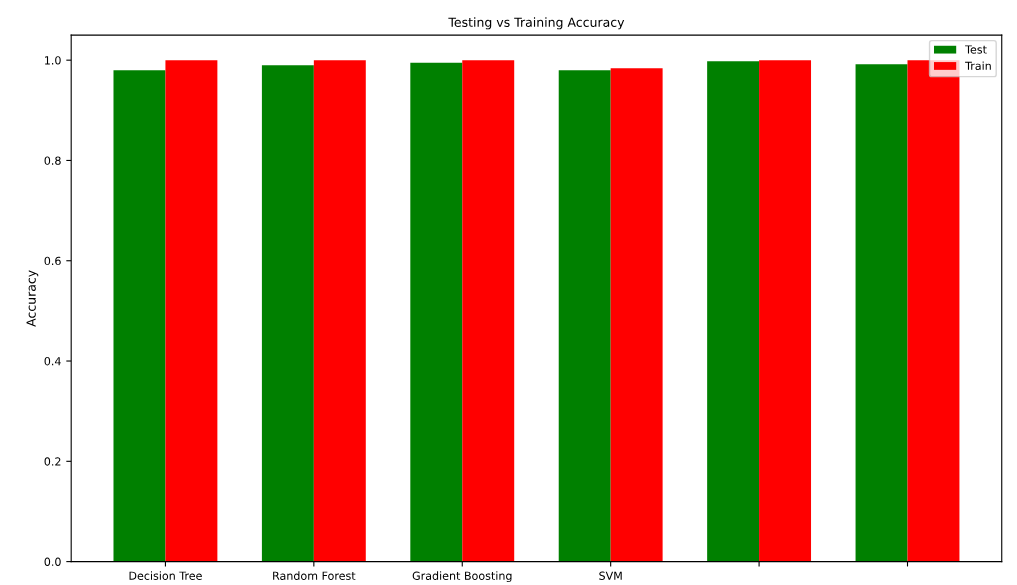 The width and height of the screenshot is (1017, 585). What do you see at coordinates (52, 561) in the screenshot?
I see `y-tick-label: 0.0` at bounding box center [52, 561].